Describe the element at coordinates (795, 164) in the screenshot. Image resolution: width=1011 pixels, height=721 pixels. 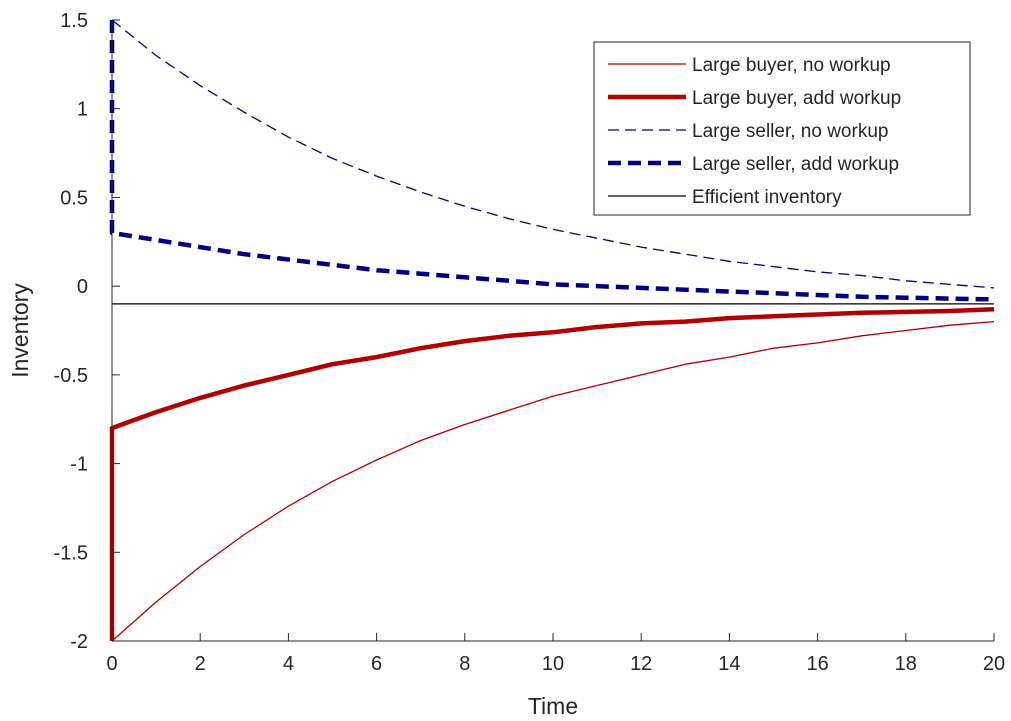
I see `legend-label: Large seller, add workup` at that location.